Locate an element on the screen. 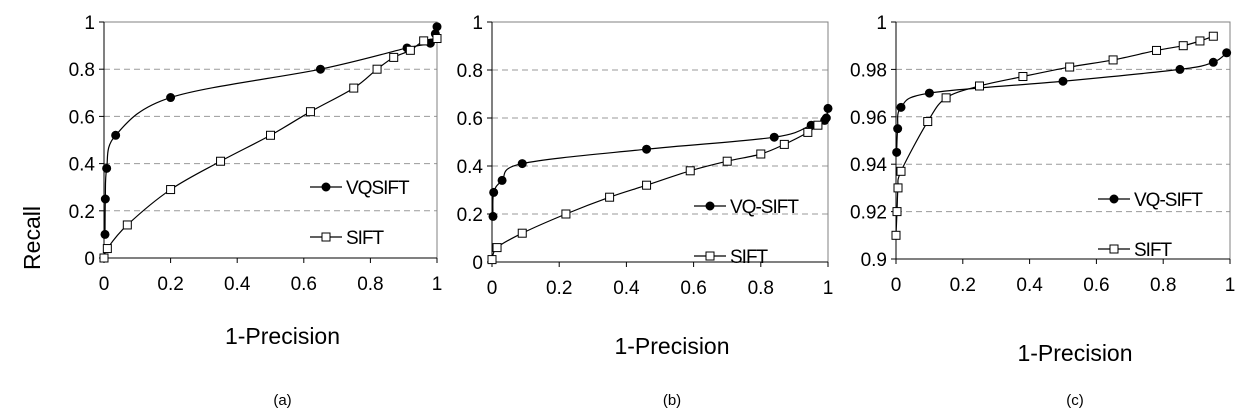  legend-entry-1: VQ-SIFT is located at coordinates (1150, 200).